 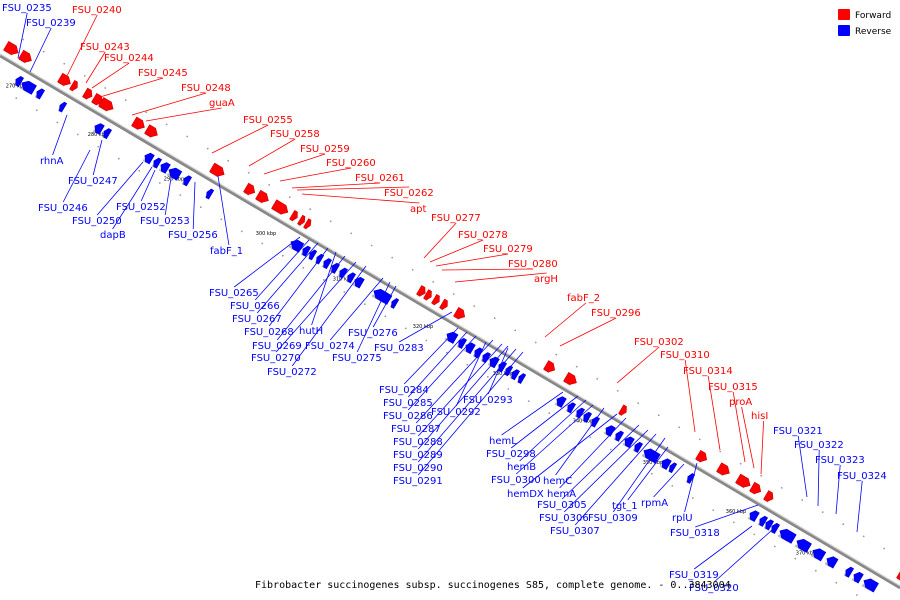 I want to click on gene-label: proA, so click(x=740, y=402).